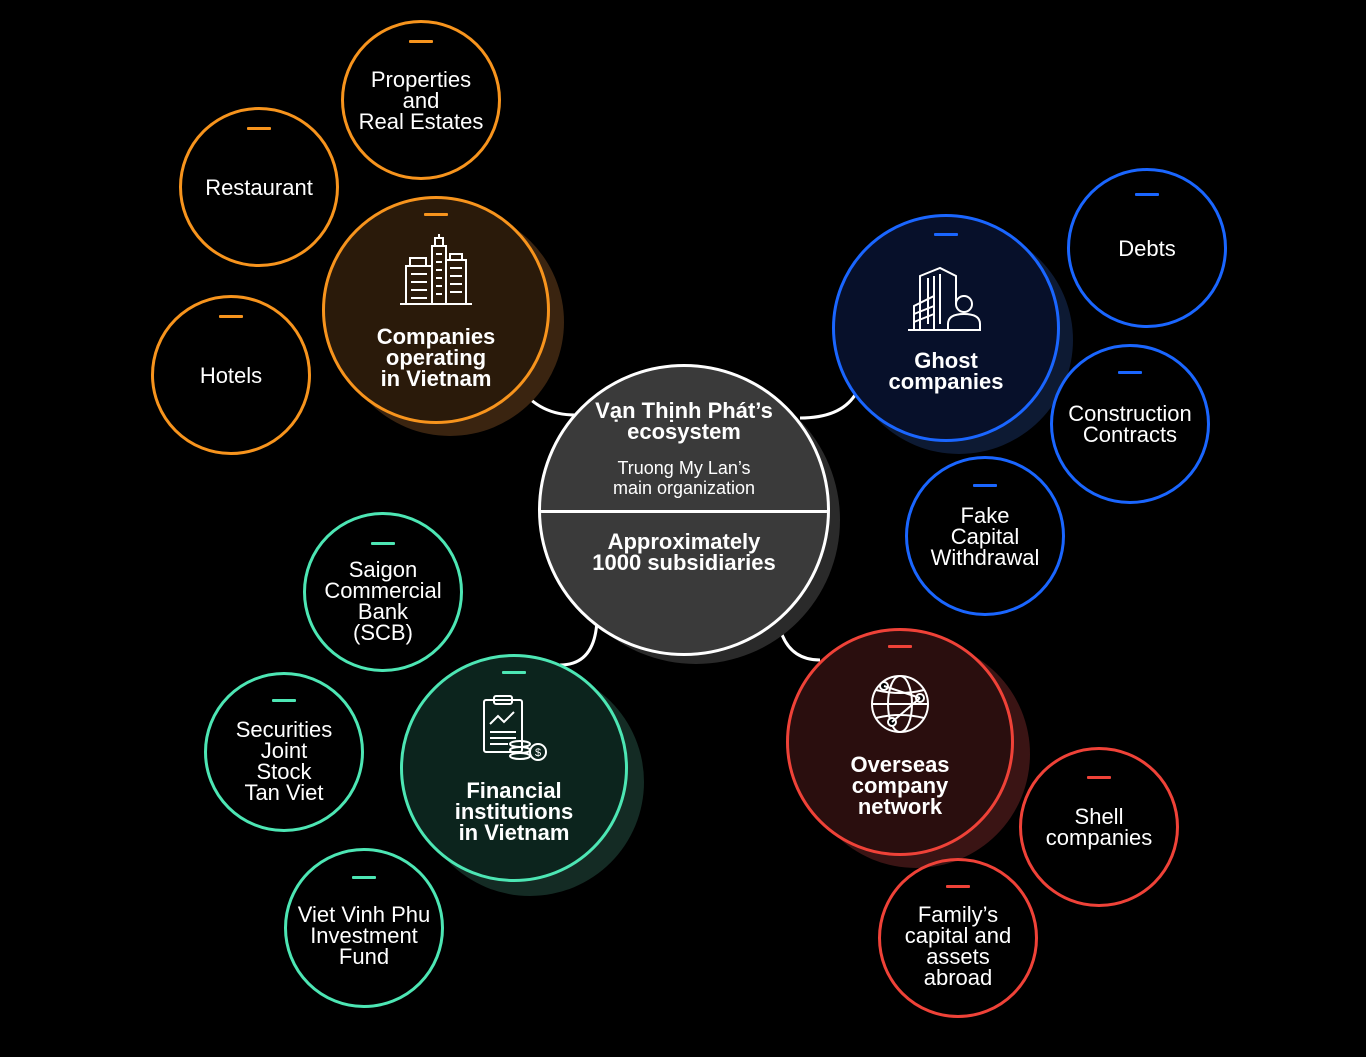 The height and width of the screenshot is (1057, 1366). I want to click on node-shell: Shell companies, so click(1099, 827).